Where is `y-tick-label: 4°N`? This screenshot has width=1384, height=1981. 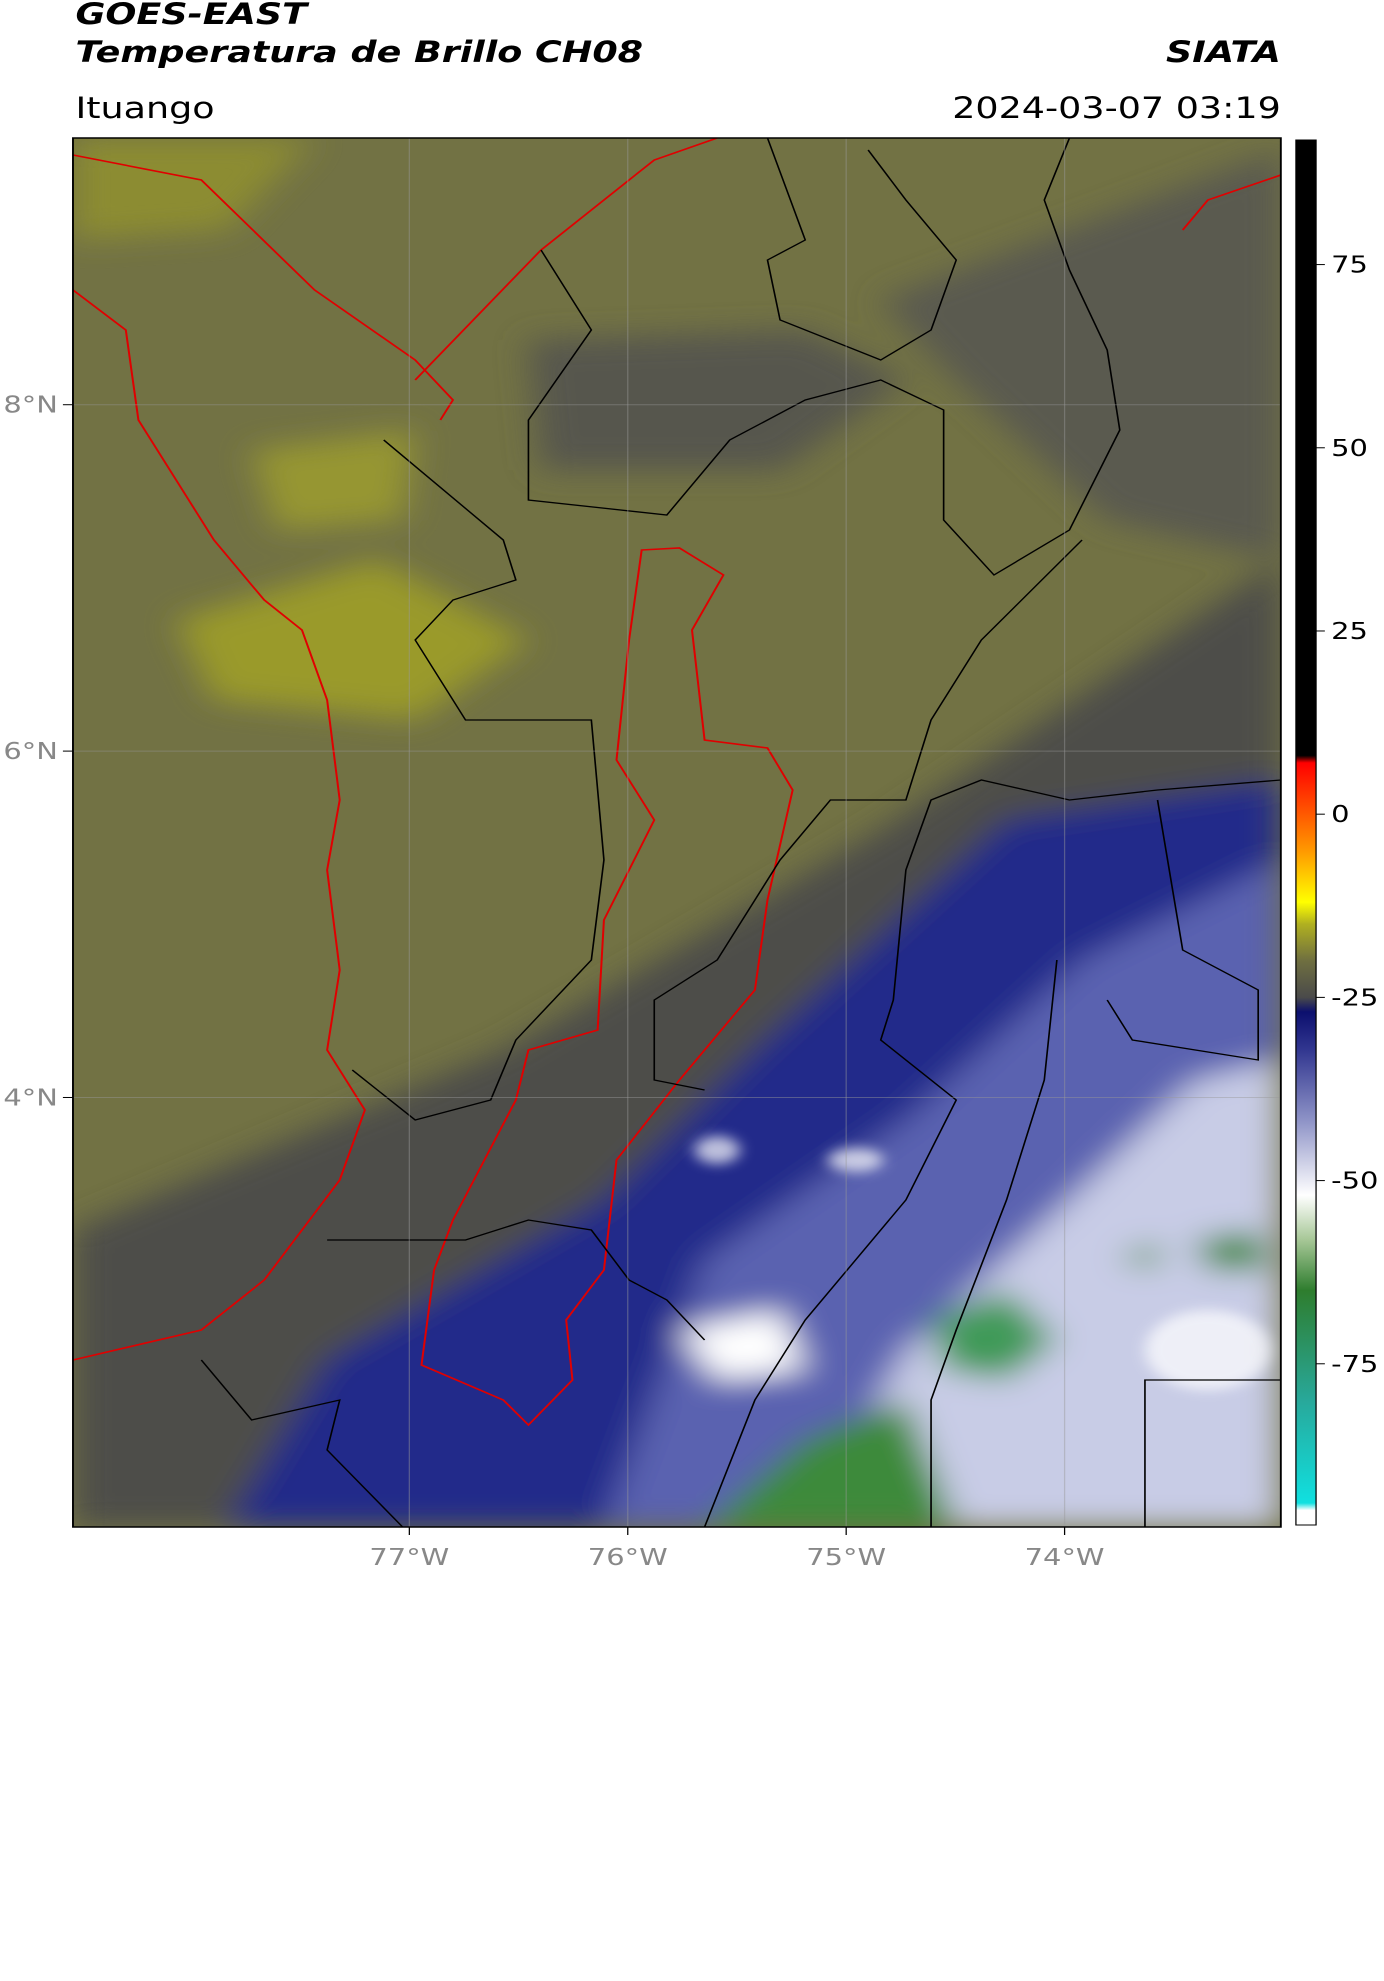
y-tick-label: 4°N is located at coordinates (30, 1098).